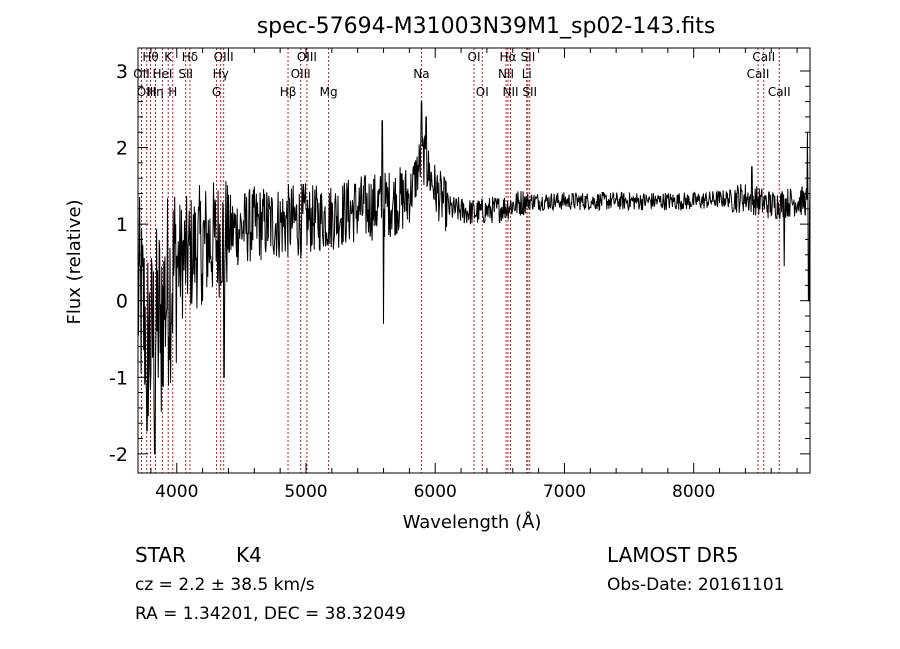  What do you see at coordinates (329, 92) in the screenshot?
I see `line-marker-label: Mg` at bounding box center [329, 92].